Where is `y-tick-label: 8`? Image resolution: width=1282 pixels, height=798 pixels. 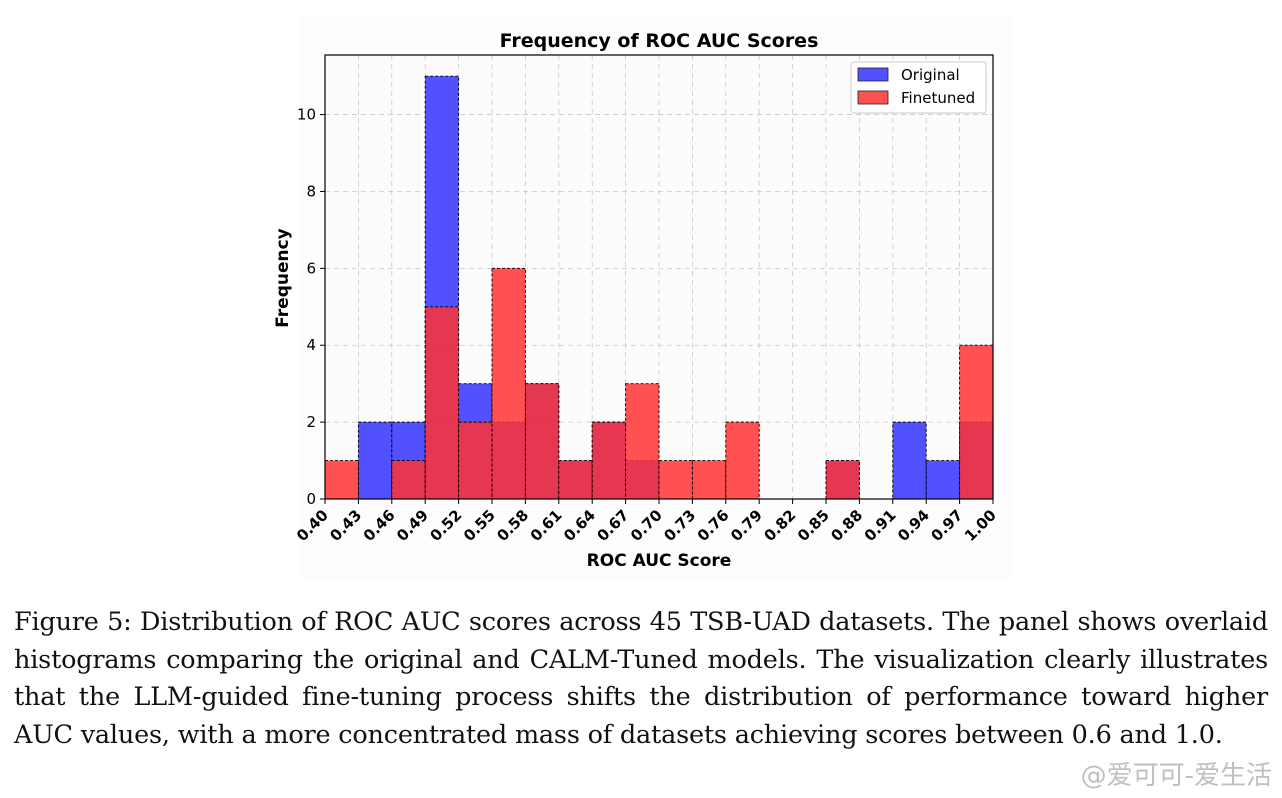
y-tick-label: 8 is located at coordinates (311, 191).